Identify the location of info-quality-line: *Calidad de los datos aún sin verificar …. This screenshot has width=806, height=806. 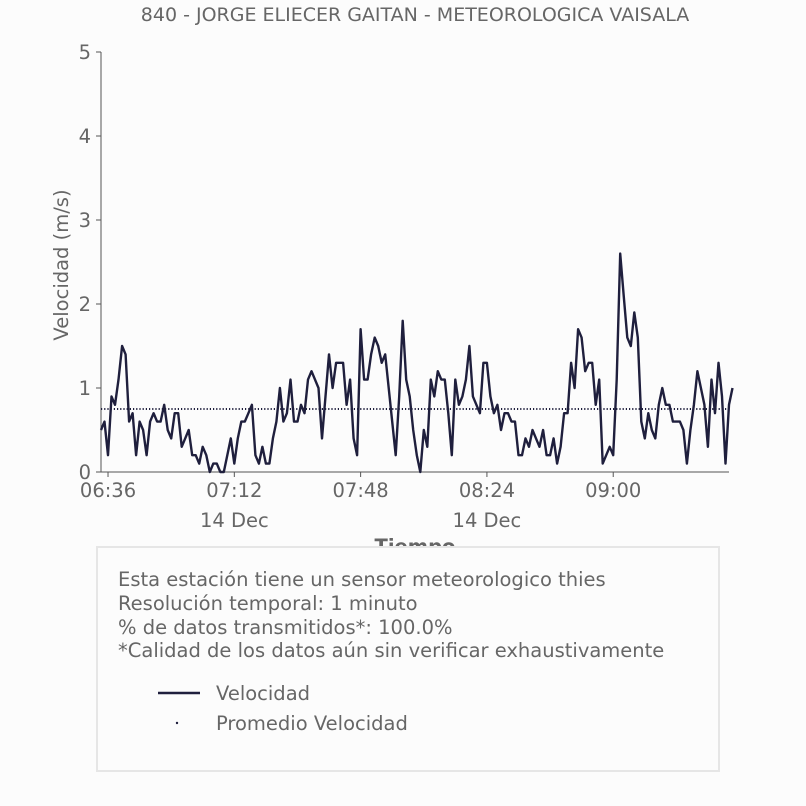
(391, 650).